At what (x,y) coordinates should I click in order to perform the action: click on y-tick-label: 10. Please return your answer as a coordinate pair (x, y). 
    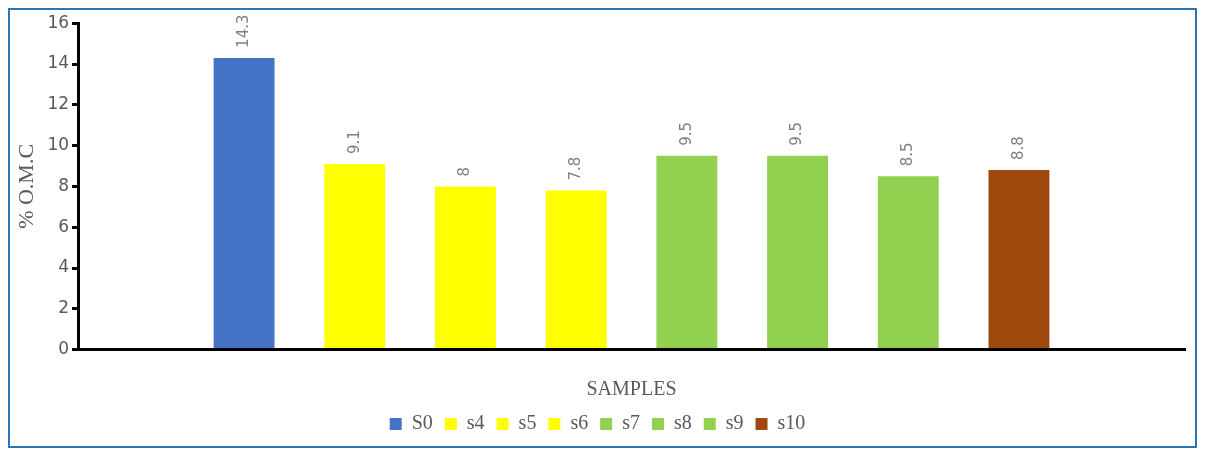
    Looking at the image, I should click on (58, 144).